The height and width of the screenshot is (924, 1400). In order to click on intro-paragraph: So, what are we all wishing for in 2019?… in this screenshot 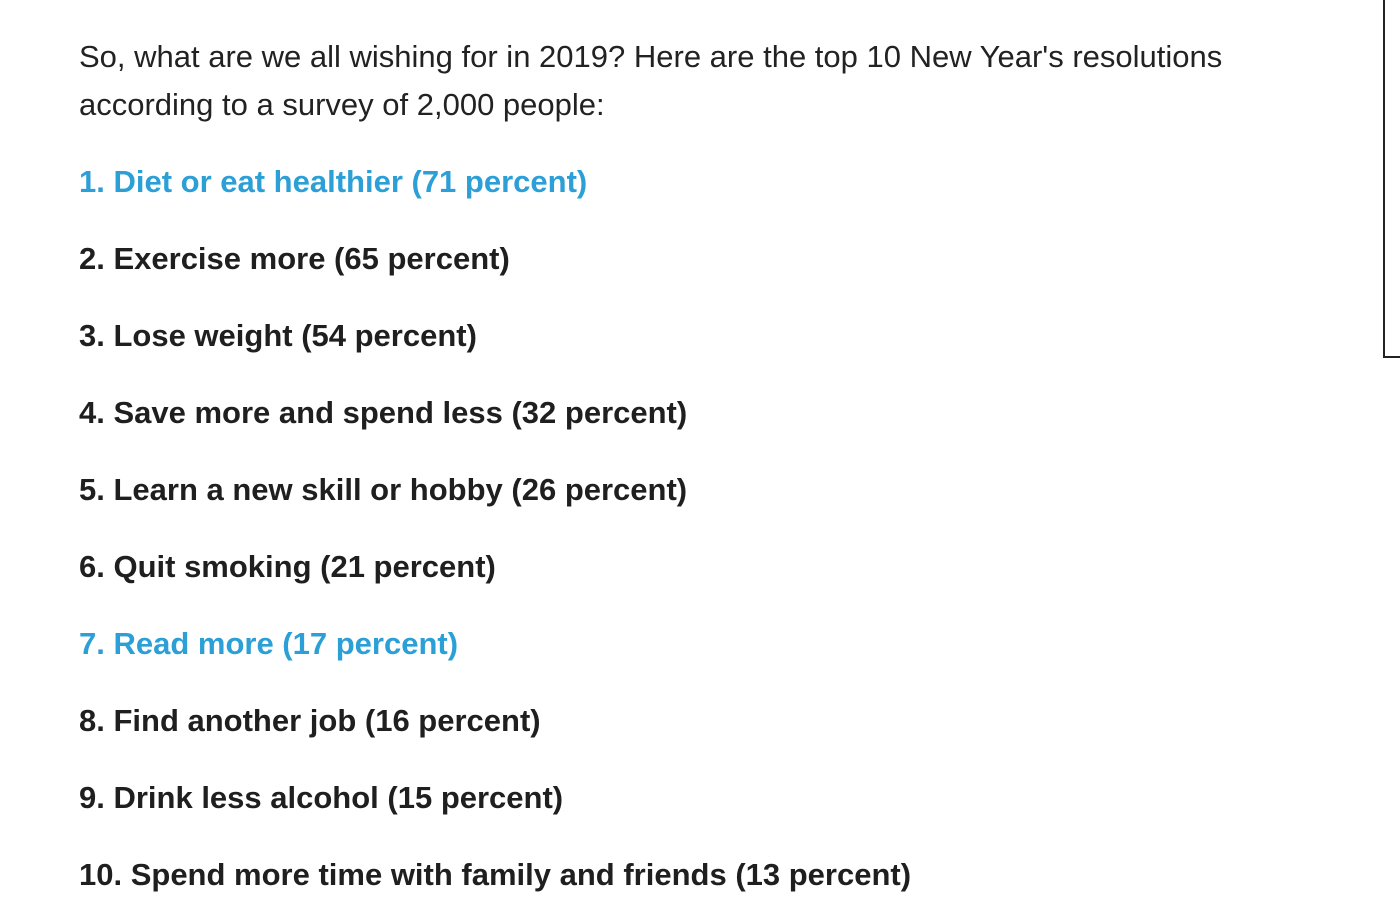, I will do `click(651, 80)`.